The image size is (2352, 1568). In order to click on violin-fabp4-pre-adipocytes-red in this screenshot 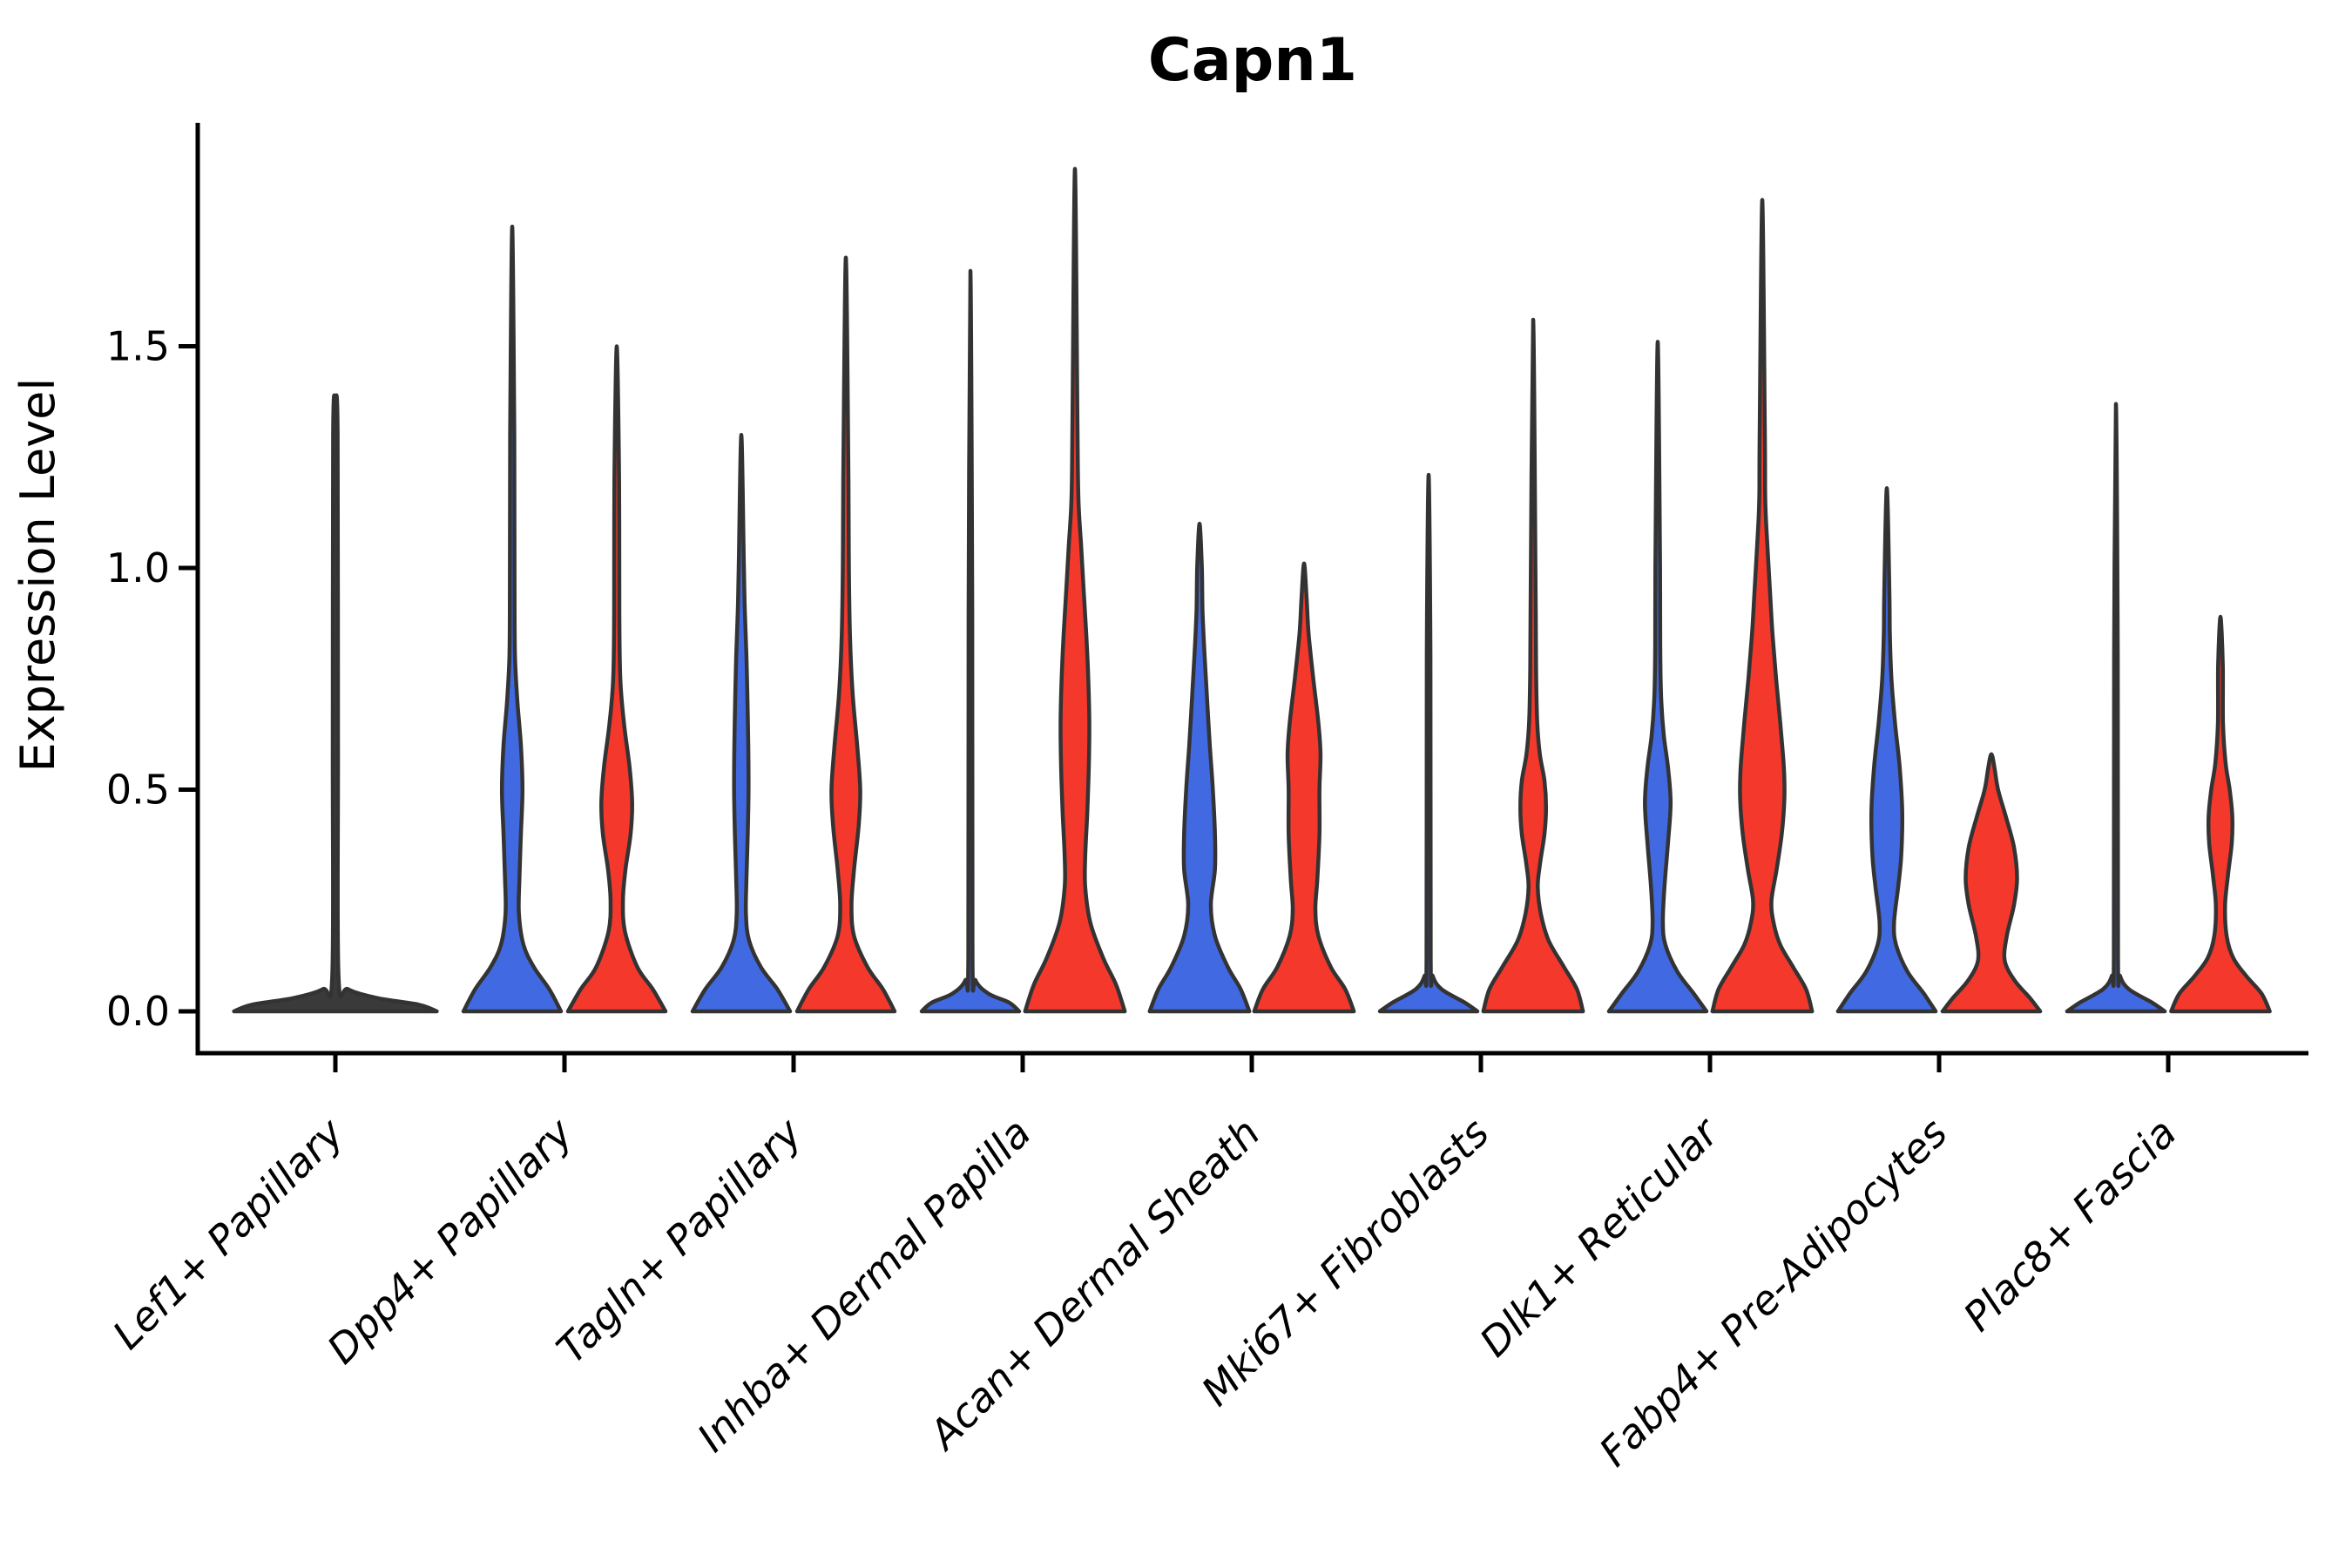, I will do `click(1992, 883)`.